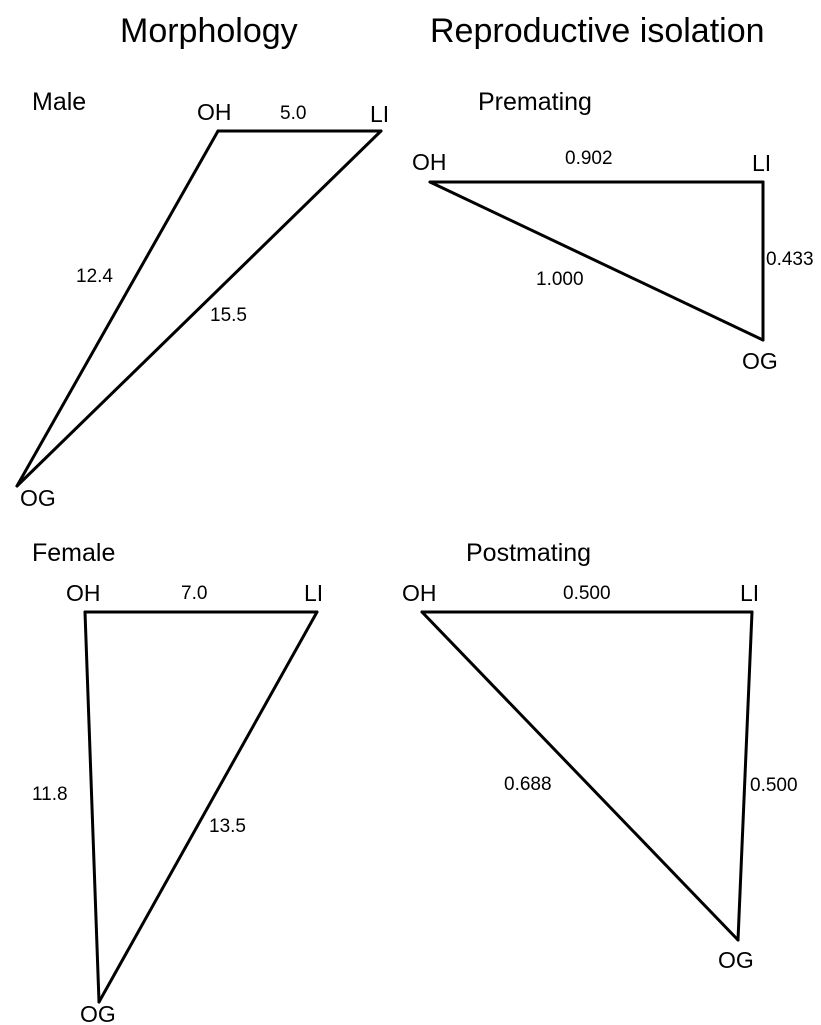  Describe the element at coordinates (736, 960) in the screenshot. I see `node-postmating-og: OG` at that location.